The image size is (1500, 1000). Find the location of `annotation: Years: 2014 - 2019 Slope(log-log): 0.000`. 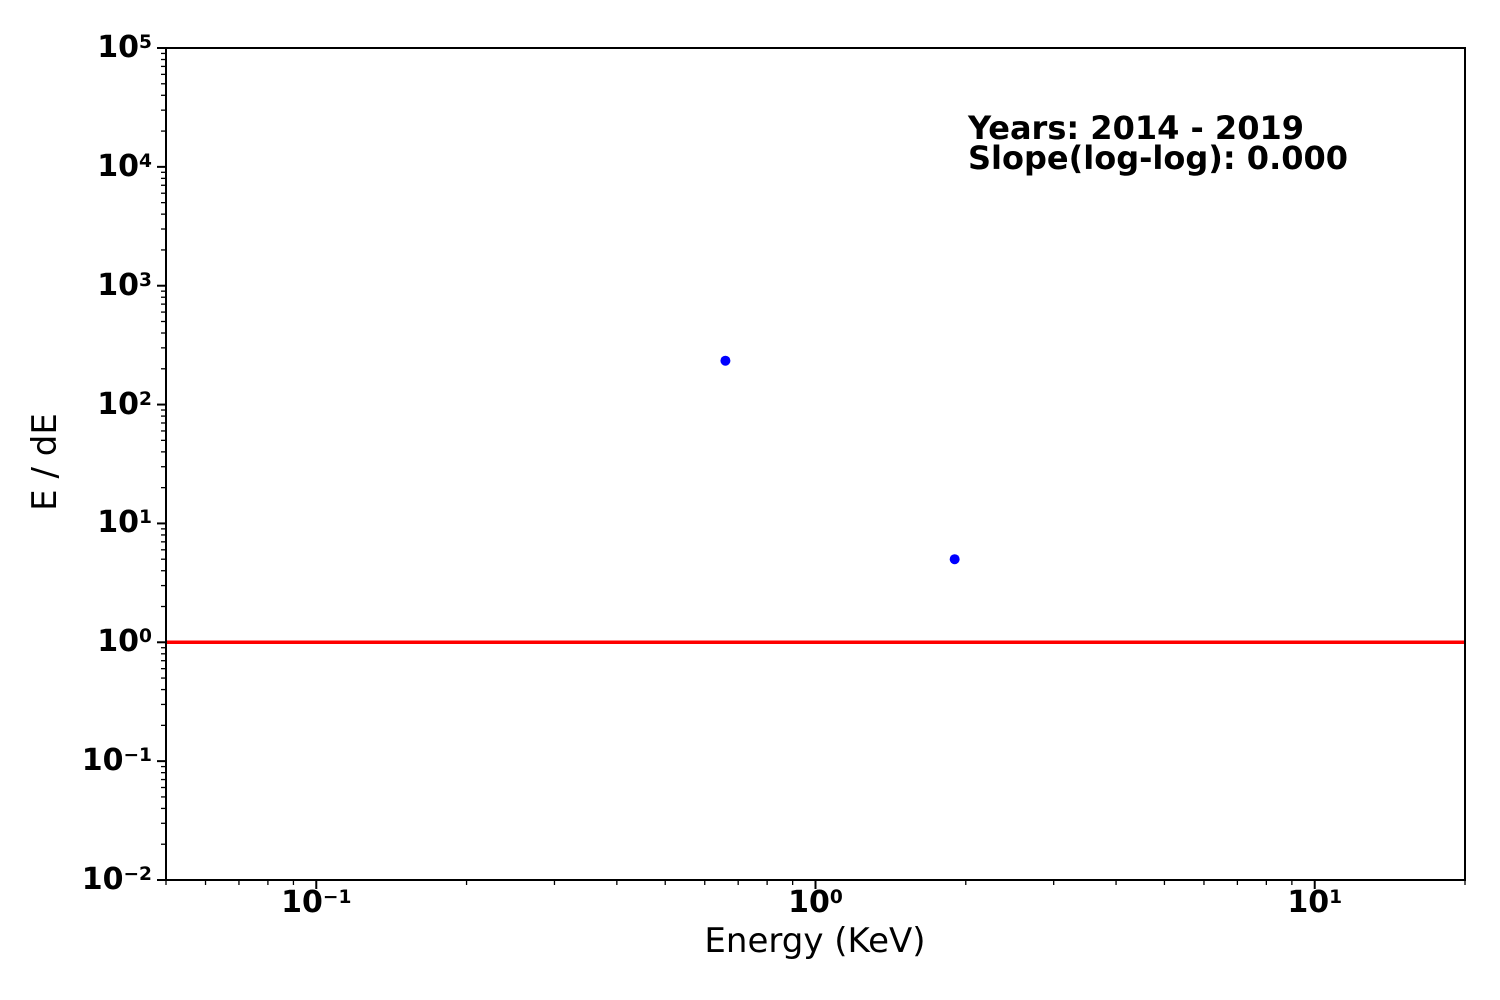

annotation: Years: 2014 - 2019 Slope(log-log): 0.000 is located at coordinates (1158, 143).